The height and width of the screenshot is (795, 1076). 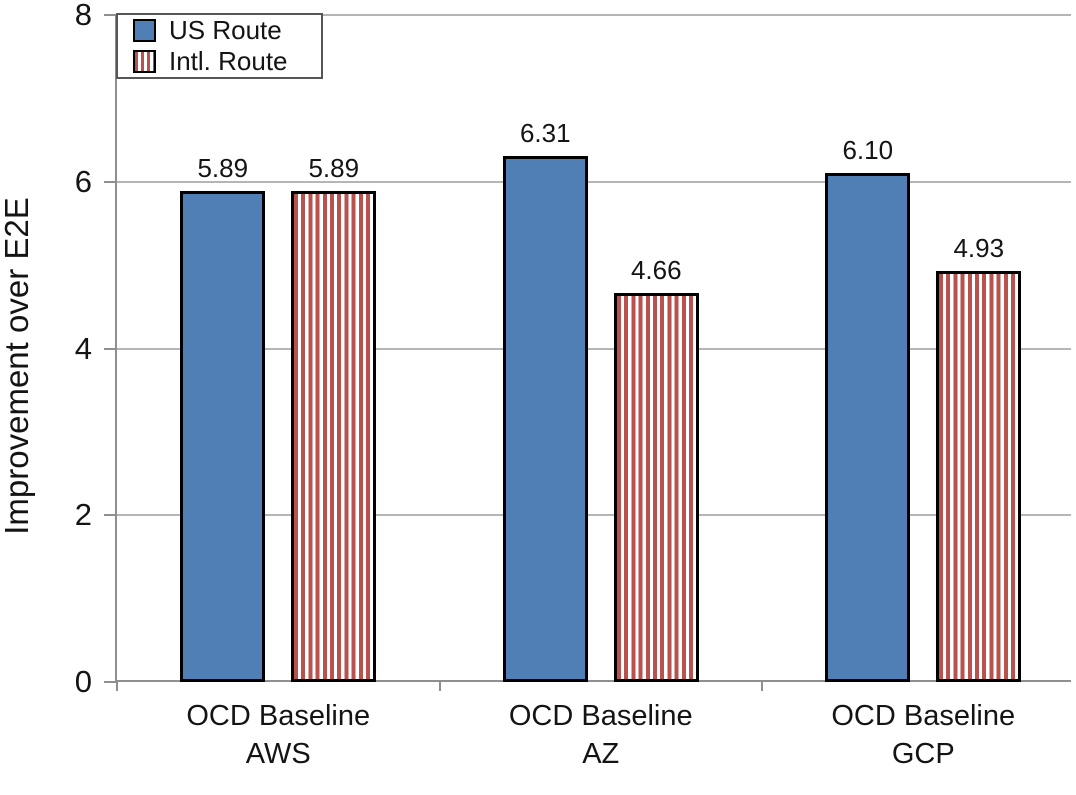 I want to click on y-tick-label: 2, so click(x=83, y=515).